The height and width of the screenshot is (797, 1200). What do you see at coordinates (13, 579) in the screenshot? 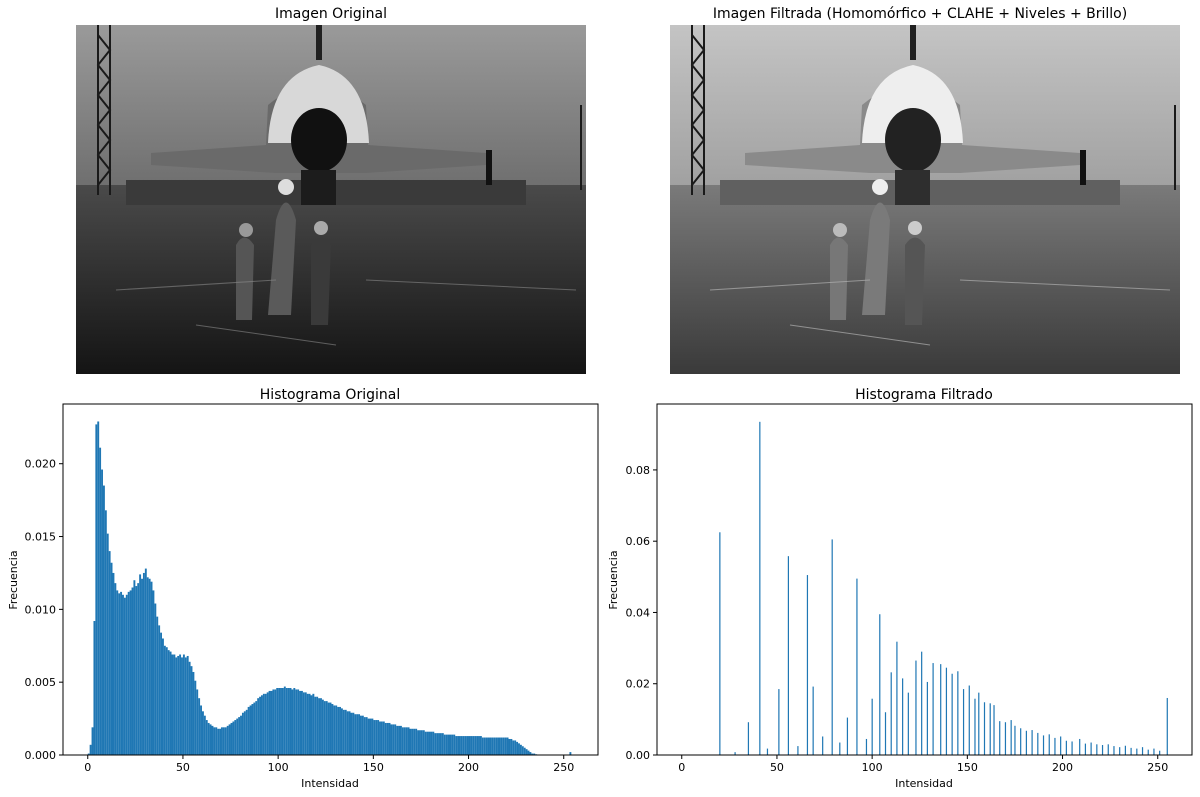
I see `ylabel-original: Frecuencia` at bounding box center [13, 579].